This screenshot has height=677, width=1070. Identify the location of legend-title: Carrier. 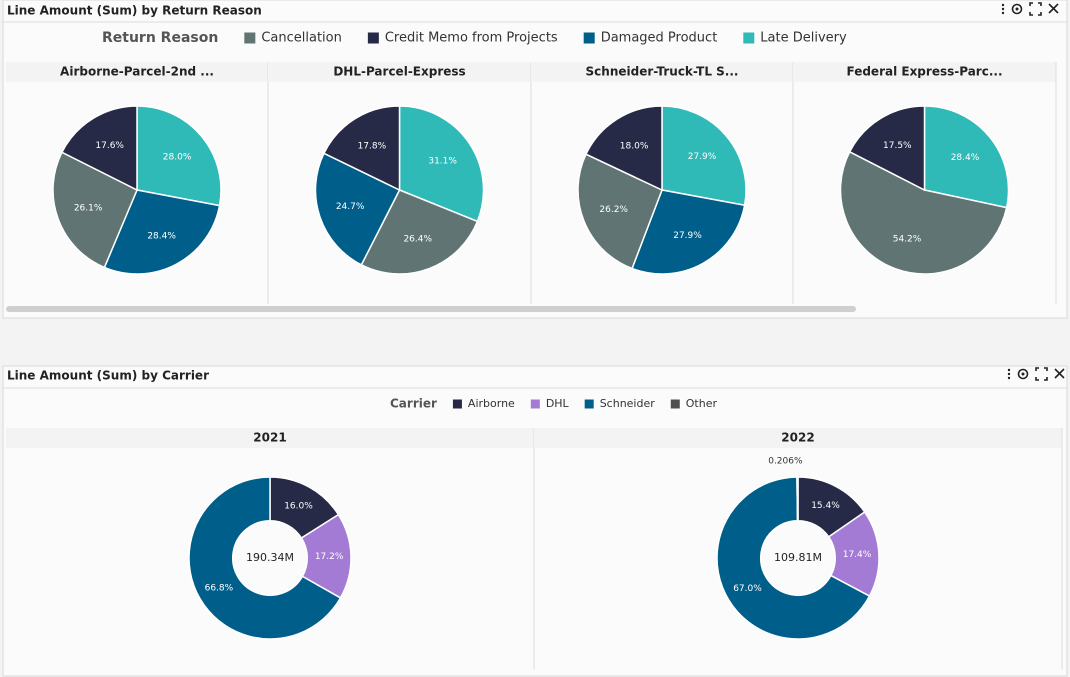
(413, 404).